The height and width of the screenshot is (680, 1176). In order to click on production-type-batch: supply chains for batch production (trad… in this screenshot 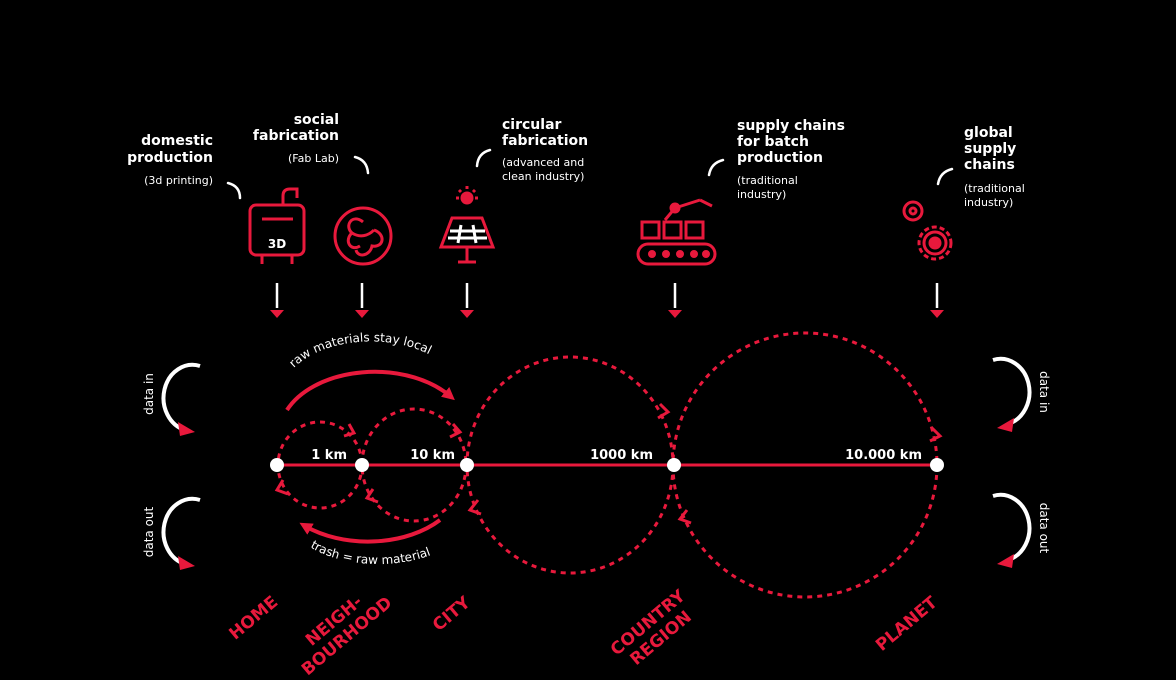, I will do `click(776, 159)`.